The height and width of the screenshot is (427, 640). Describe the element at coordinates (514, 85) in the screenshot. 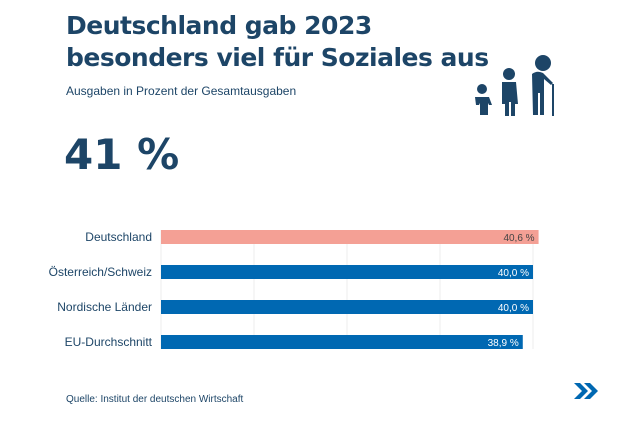

I see `family-generations-icon` at that location.